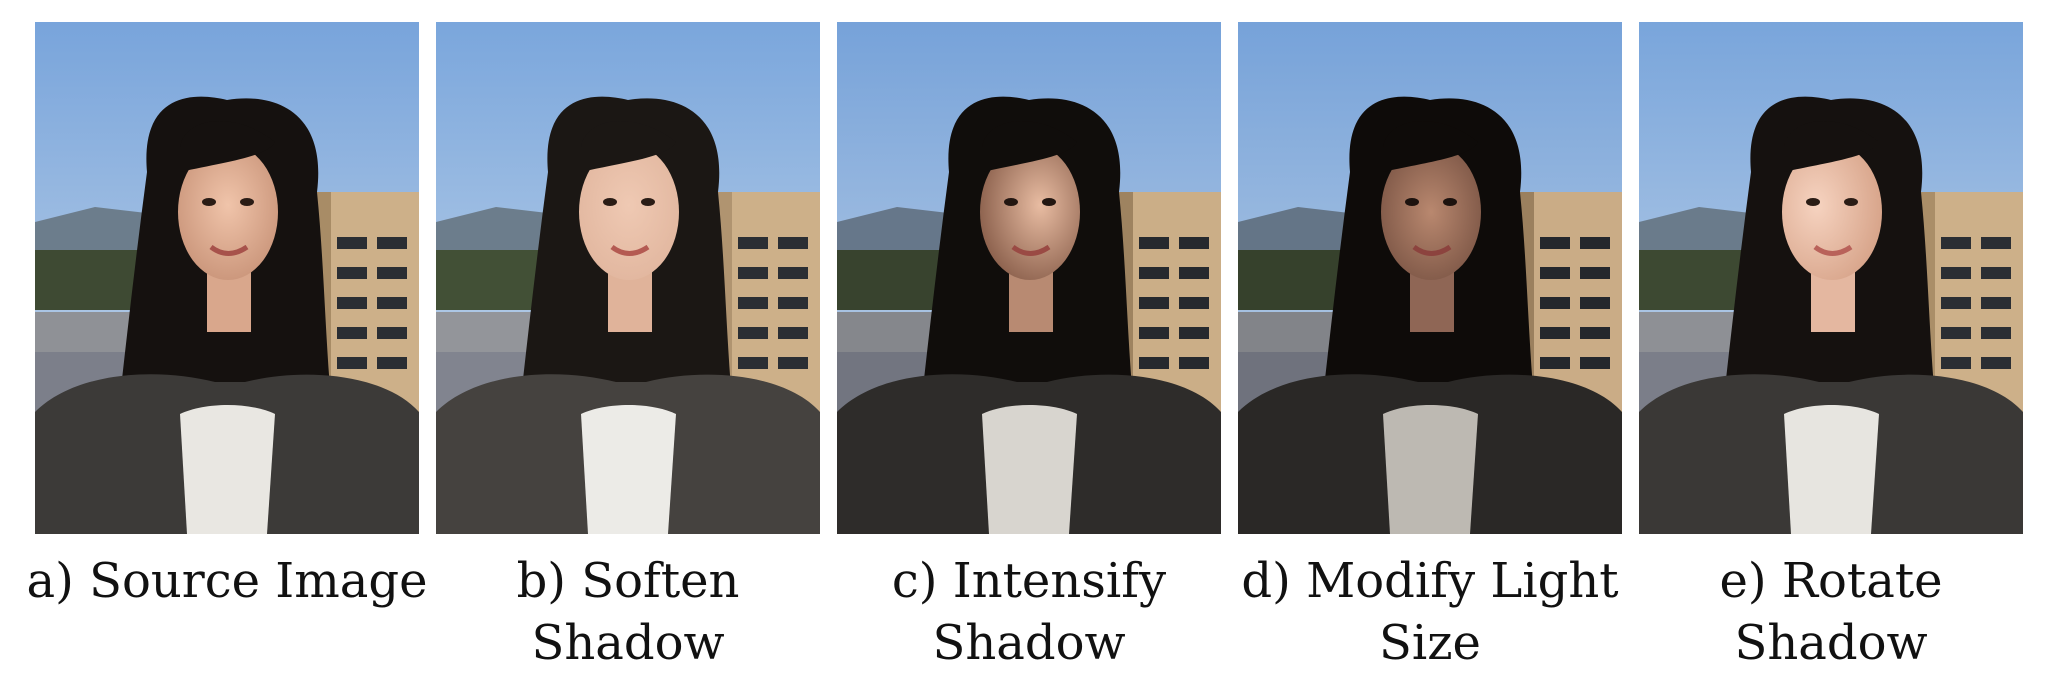 This screenshot has height=677, width=2048. What do you see at coordinates (628, 612) in the screenshot?
I see `caption-soften-shadow: b) Soften Shadow` at bounding box center [628, 612].